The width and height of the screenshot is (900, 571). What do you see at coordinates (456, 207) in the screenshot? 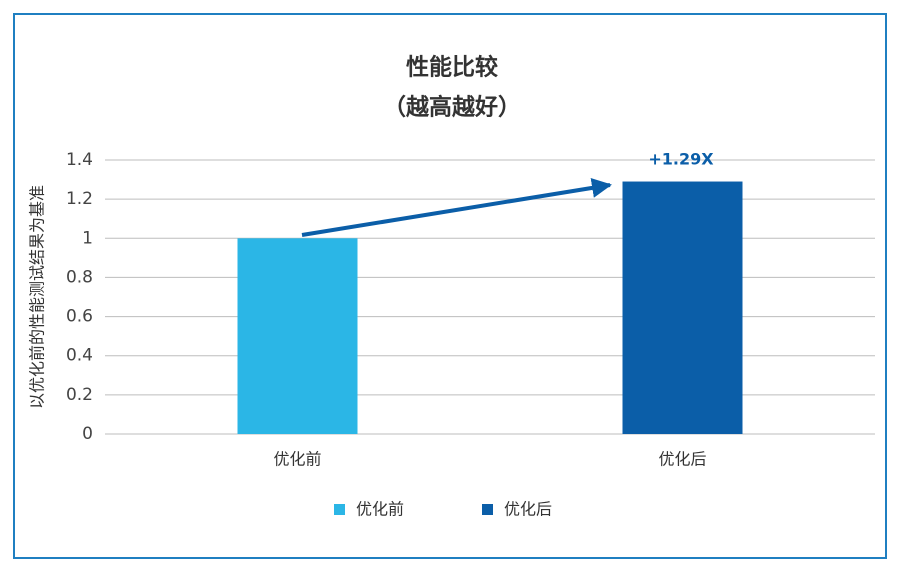
I see `arrow` at bounding box center [456, 207].